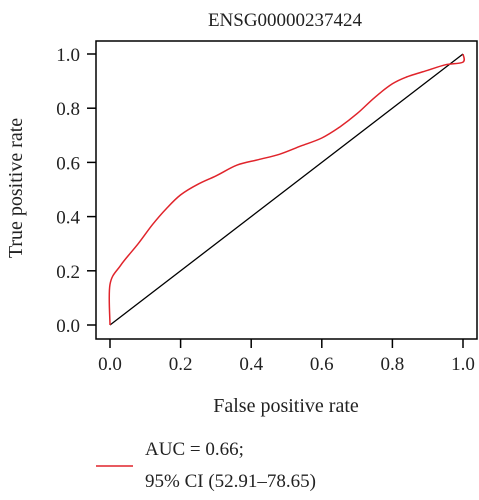  Describe the element at coordinates (194, 449) in the screenshot. I see `legend-line-1: AUC = 0.66;` at that location.